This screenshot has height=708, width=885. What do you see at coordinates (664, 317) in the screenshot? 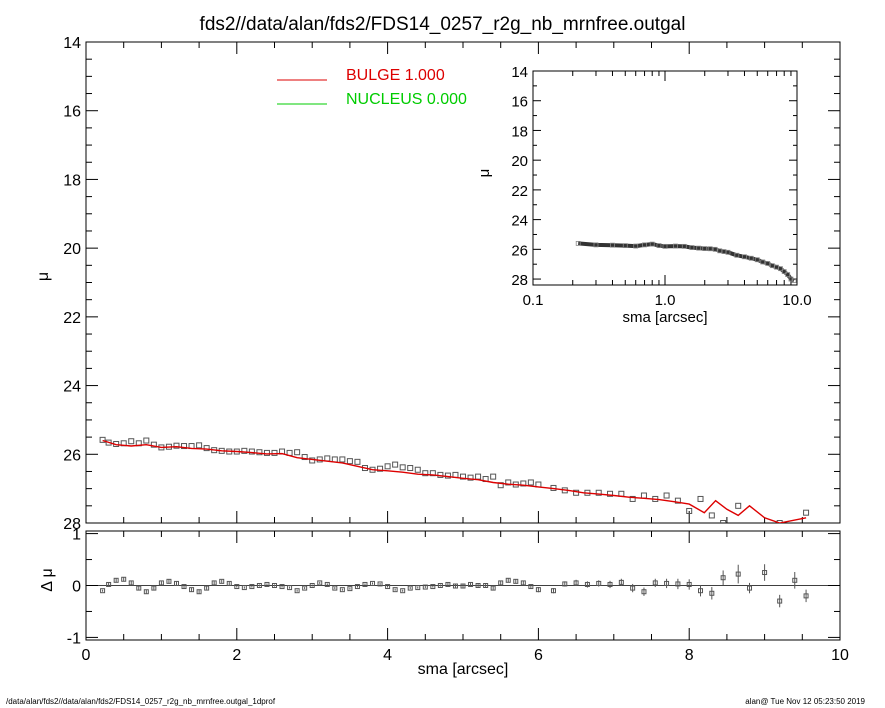
I see `inset-xlabel: sma [arcsec]` at bounding box center [664, 317].